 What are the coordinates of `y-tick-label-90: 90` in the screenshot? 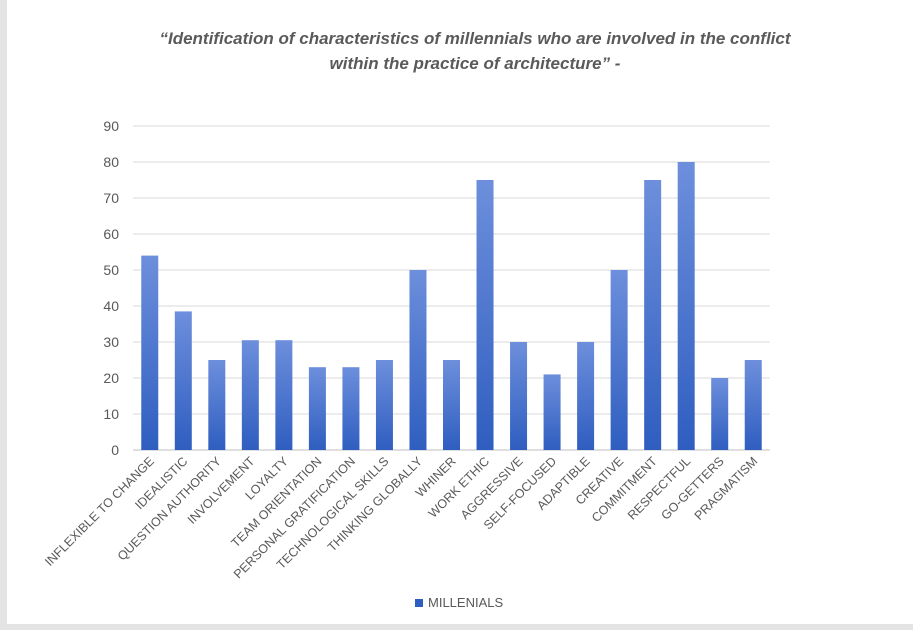 It's located at (111, 126).